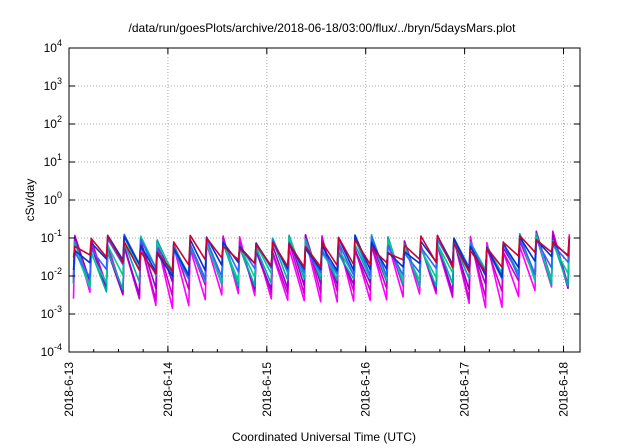  I want to click on y-tick-label: 10³, so click(53, 84).